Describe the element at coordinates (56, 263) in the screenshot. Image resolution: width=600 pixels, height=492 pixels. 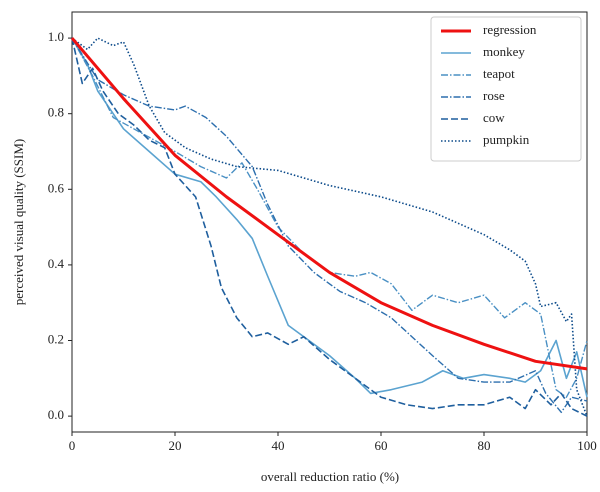
I see `y-tick-label: 0.4` at that location.